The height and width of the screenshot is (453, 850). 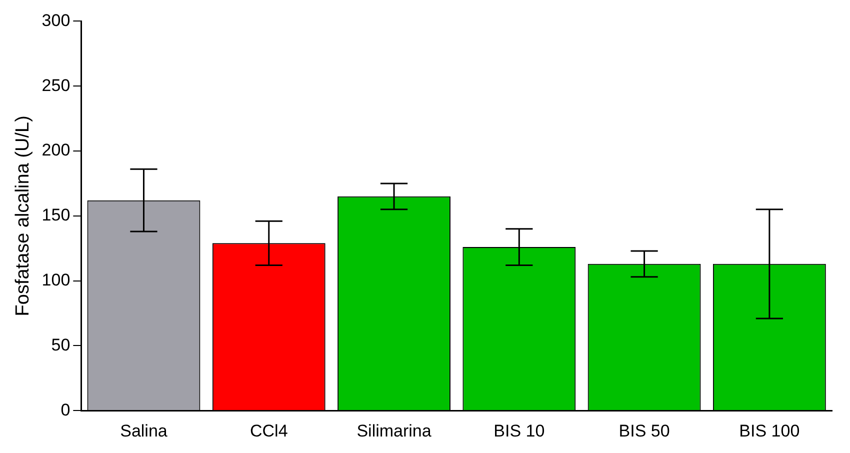 I want to click on x-tick-label: BIS 10, so click(x=519, y=430).